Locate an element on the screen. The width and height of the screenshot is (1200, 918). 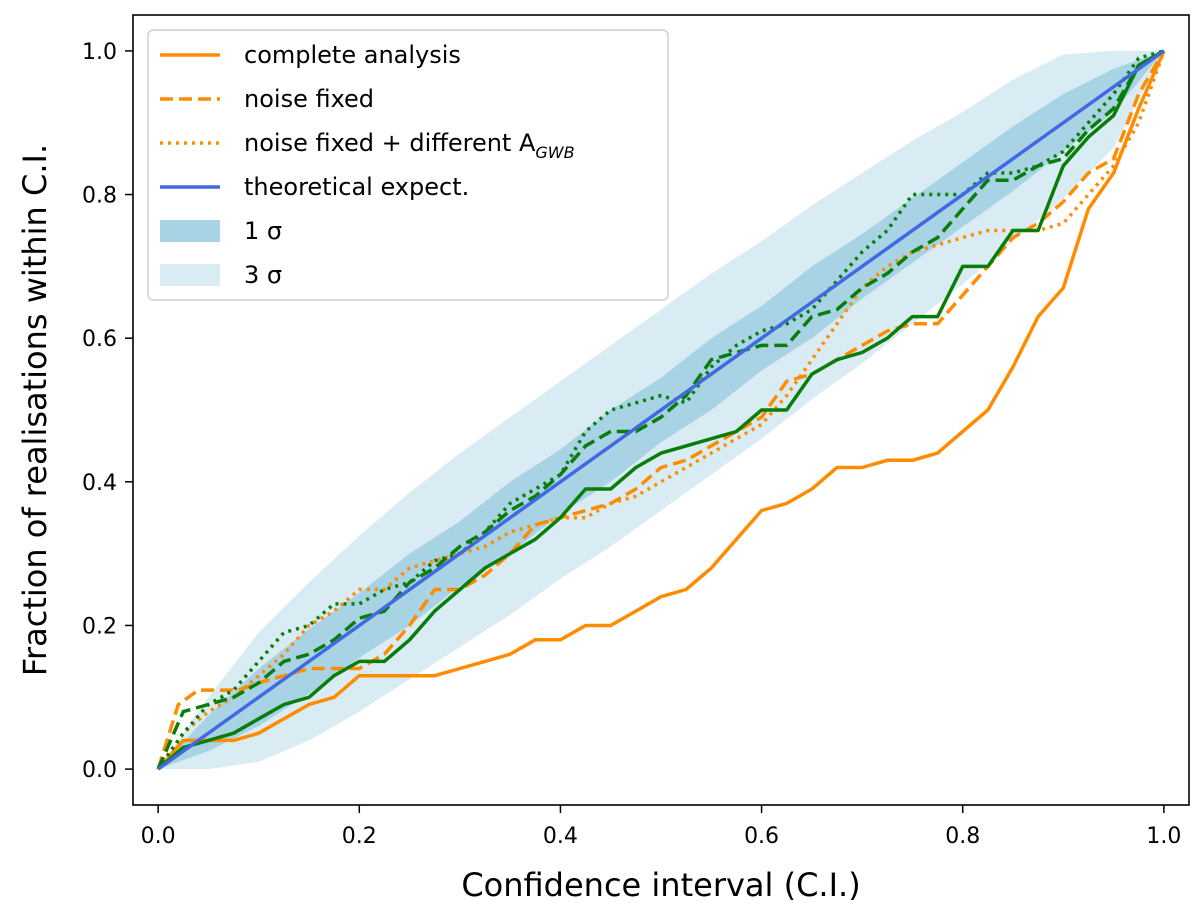
y-tick-label: 0.8 is located at coordinates (99, 196).